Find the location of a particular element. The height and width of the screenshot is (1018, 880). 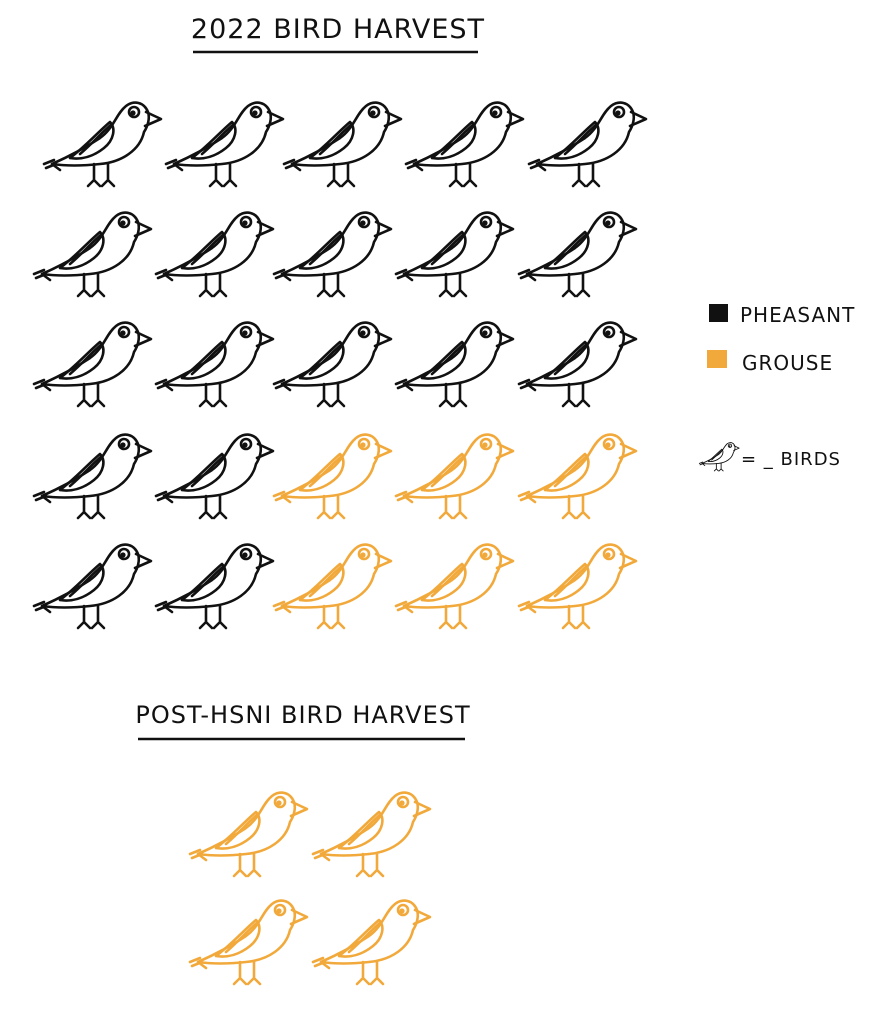

legend-unit-text: = _ BIRDS is located at coordinates (791, 459).